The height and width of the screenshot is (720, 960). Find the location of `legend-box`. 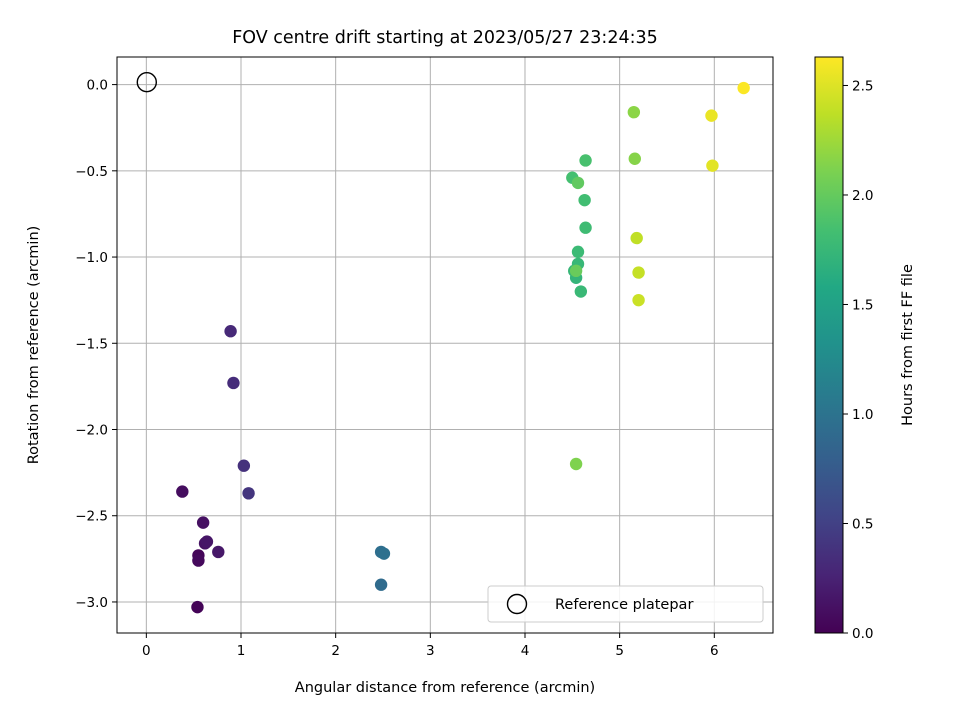

legend-box is located at coordinates (625, 604).